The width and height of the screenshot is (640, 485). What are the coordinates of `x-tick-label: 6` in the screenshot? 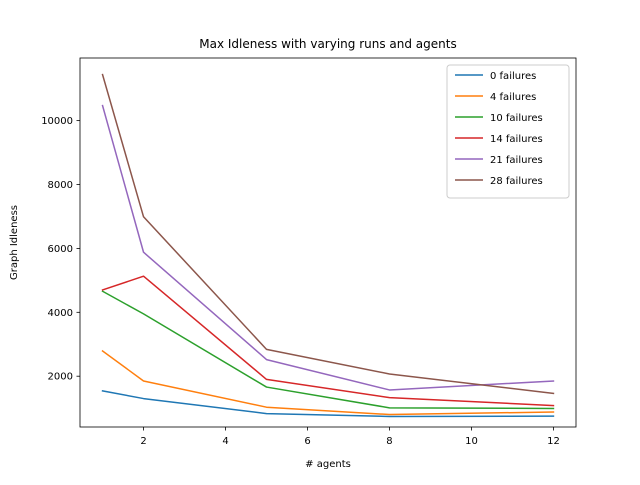 It's located at (307, 441).